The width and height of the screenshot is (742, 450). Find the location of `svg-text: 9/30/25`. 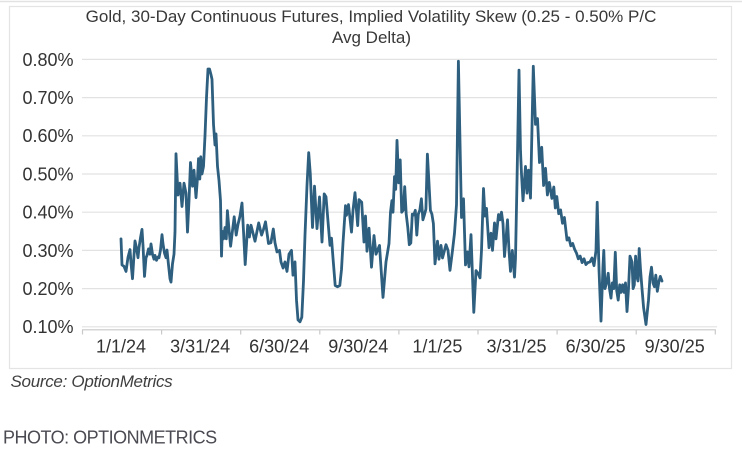

svg-text: 9/30/25 is located at coordinates (675, 347).